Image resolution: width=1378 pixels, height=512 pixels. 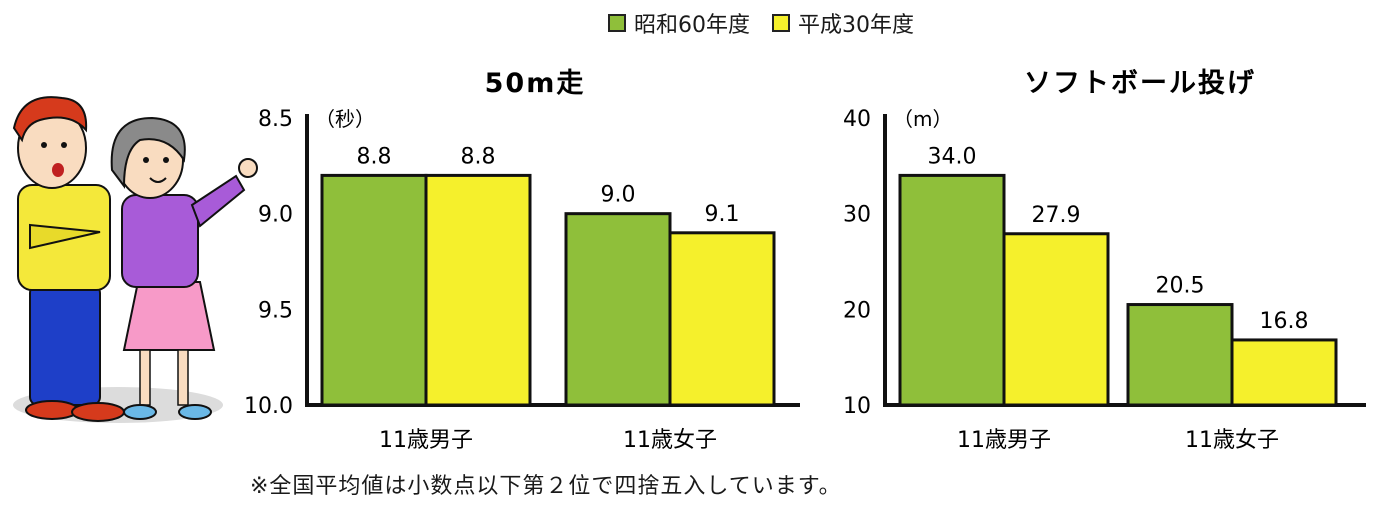 I want to click on bar-value-label: 9.1, so click(x=722, y=214).